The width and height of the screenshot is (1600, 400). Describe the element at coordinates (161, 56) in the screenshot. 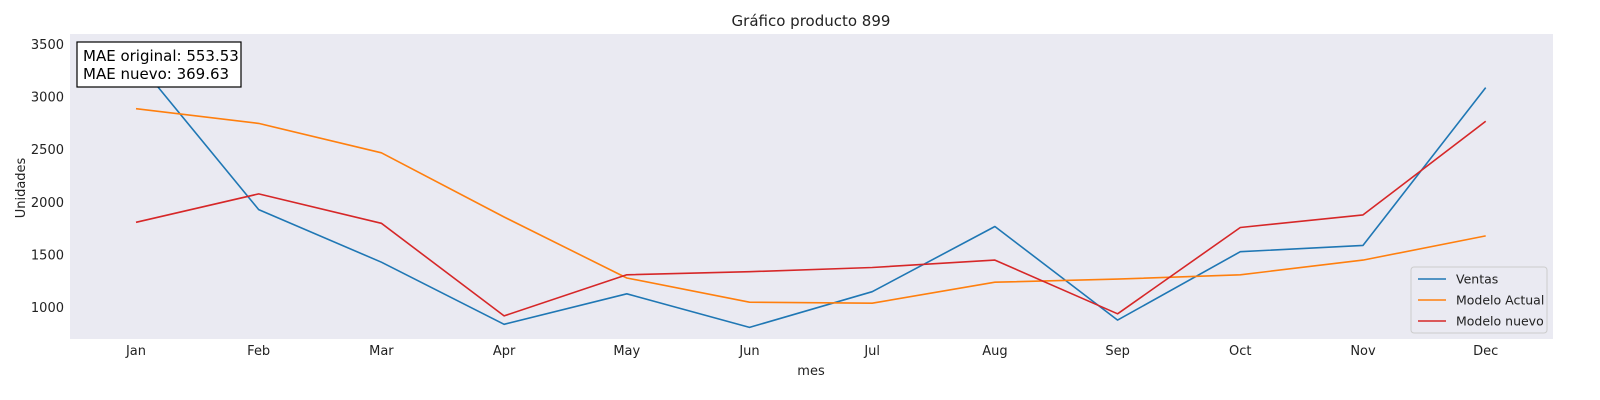

I see `annotation-line-original: MAE original: 553.53` at that location.